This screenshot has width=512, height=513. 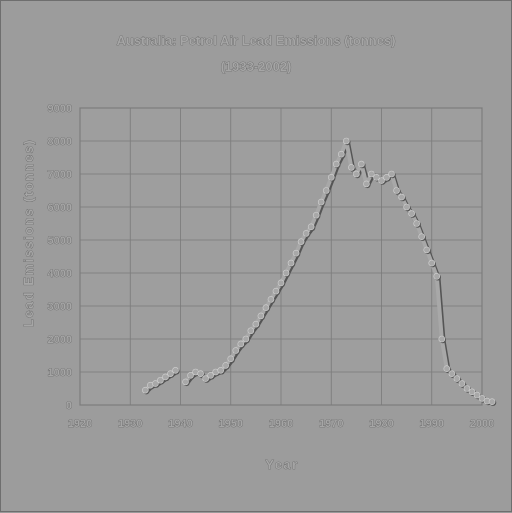 What do you see at coordinates (60, 340) in the screenshot?
I see `y-tick-label: 2000` at bounding box center [60, 340].